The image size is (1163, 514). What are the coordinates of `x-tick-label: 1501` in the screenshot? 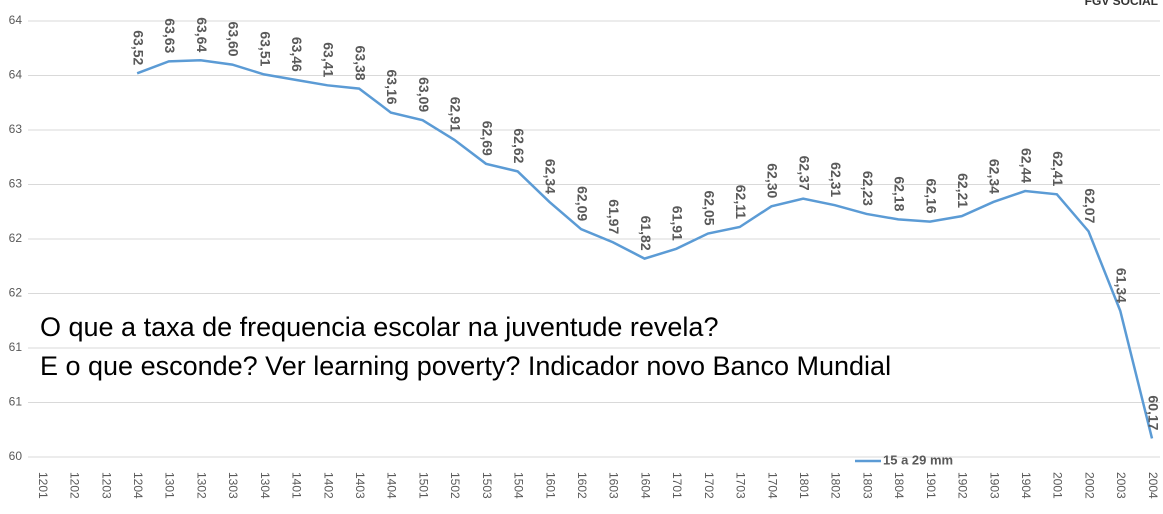 It's located at (423, 485).